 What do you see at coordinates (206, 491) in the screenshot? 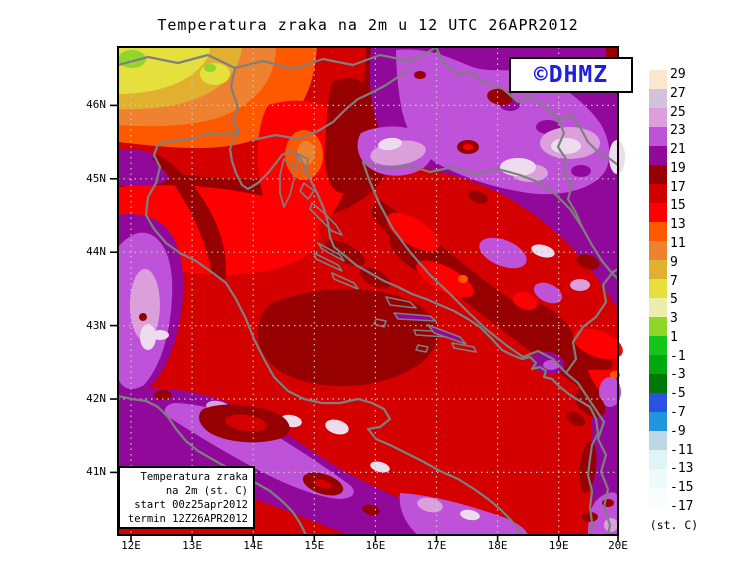
I see `info-line: na 2m (st. C)` at bounding box center [206, 491].